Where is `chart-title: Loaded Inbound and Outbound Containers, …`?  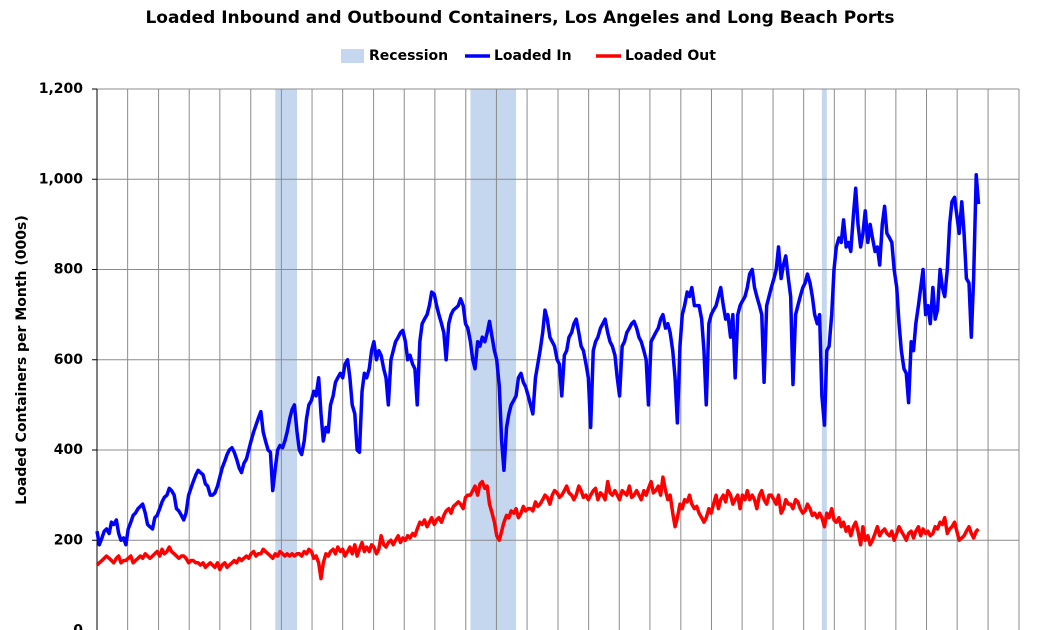 chart-title: Loaded Inbound and Outbound Containers, … is located at coordinates (519, 18).